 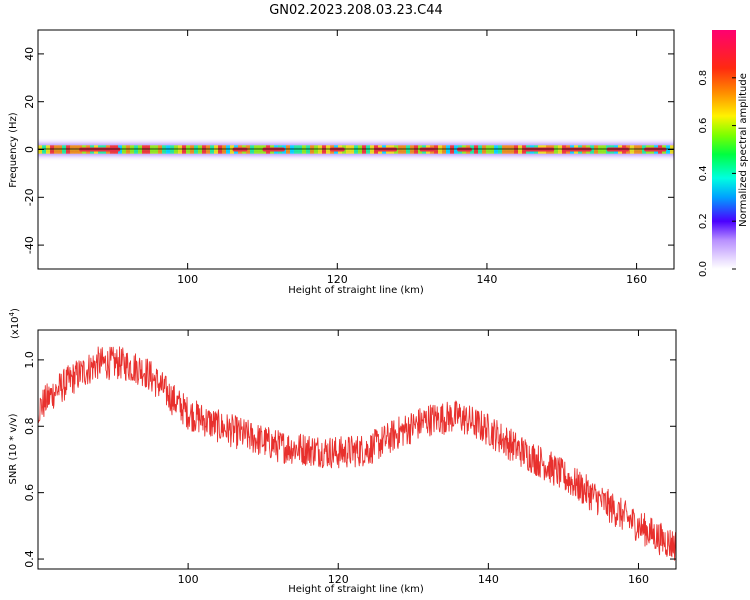 I want to click on colorbar-tick-label: 0.8, so click(x=703, y=78).